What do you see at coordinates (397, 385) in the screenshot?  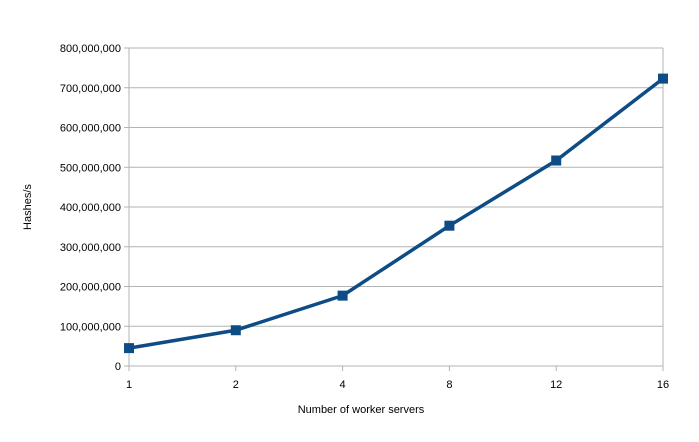 I see `x-tick-labels: 1 2 4 8 12 16` at bounding box center [397, 385].